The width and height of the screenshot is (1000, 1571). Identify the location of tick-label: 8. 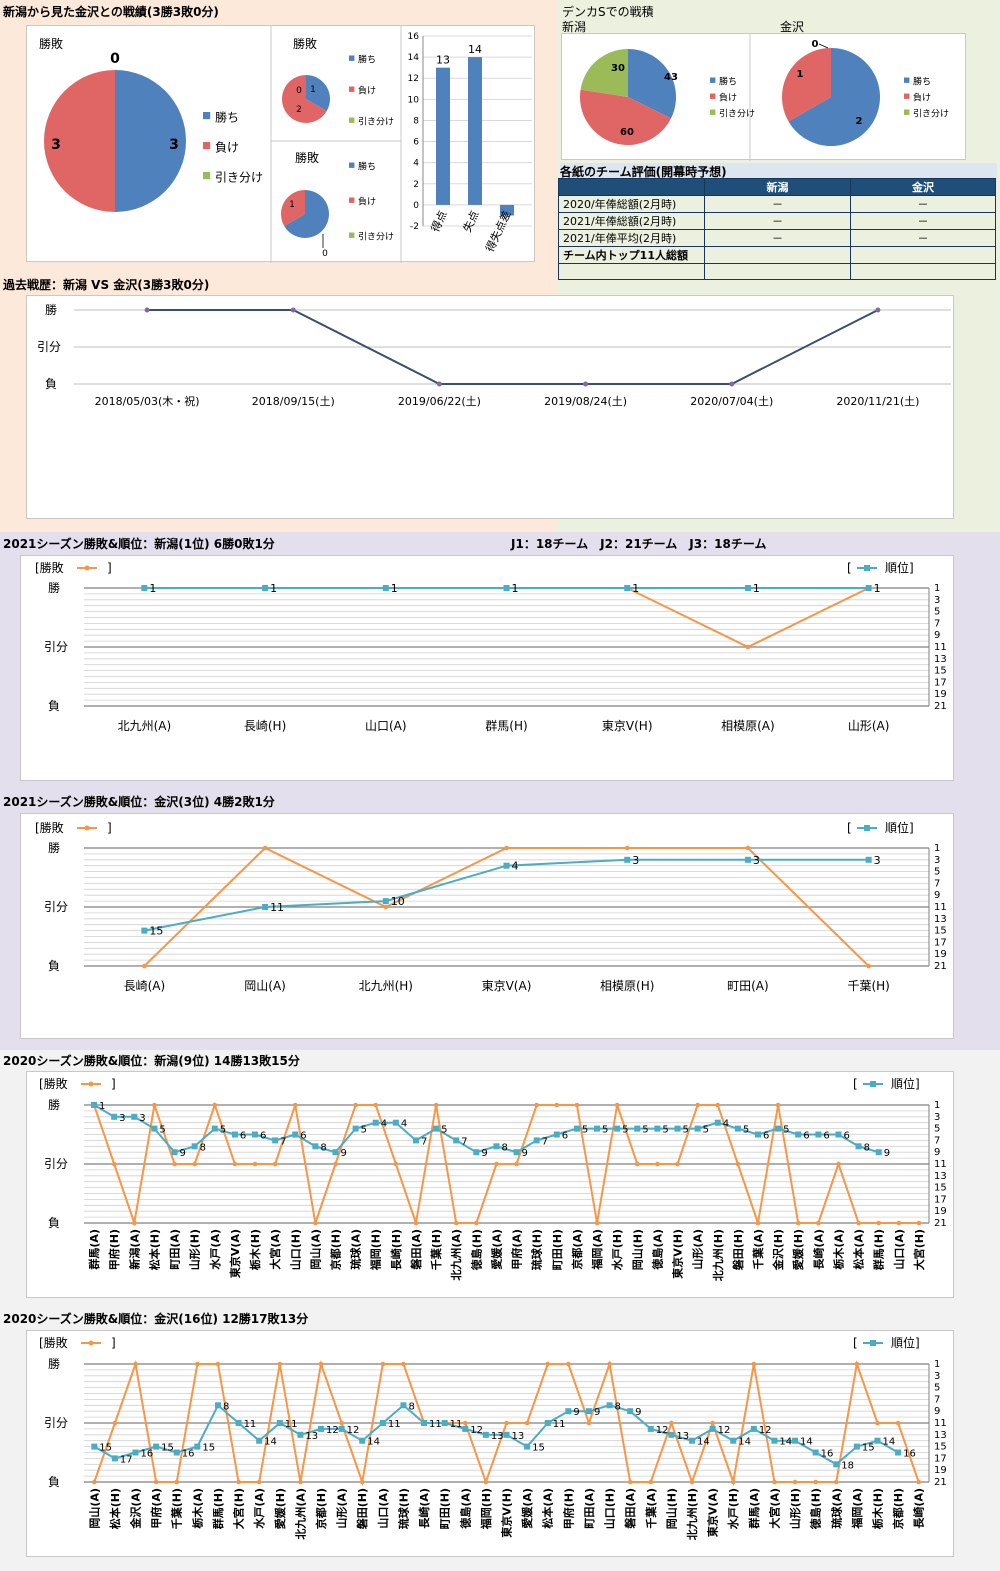
(416, 121).